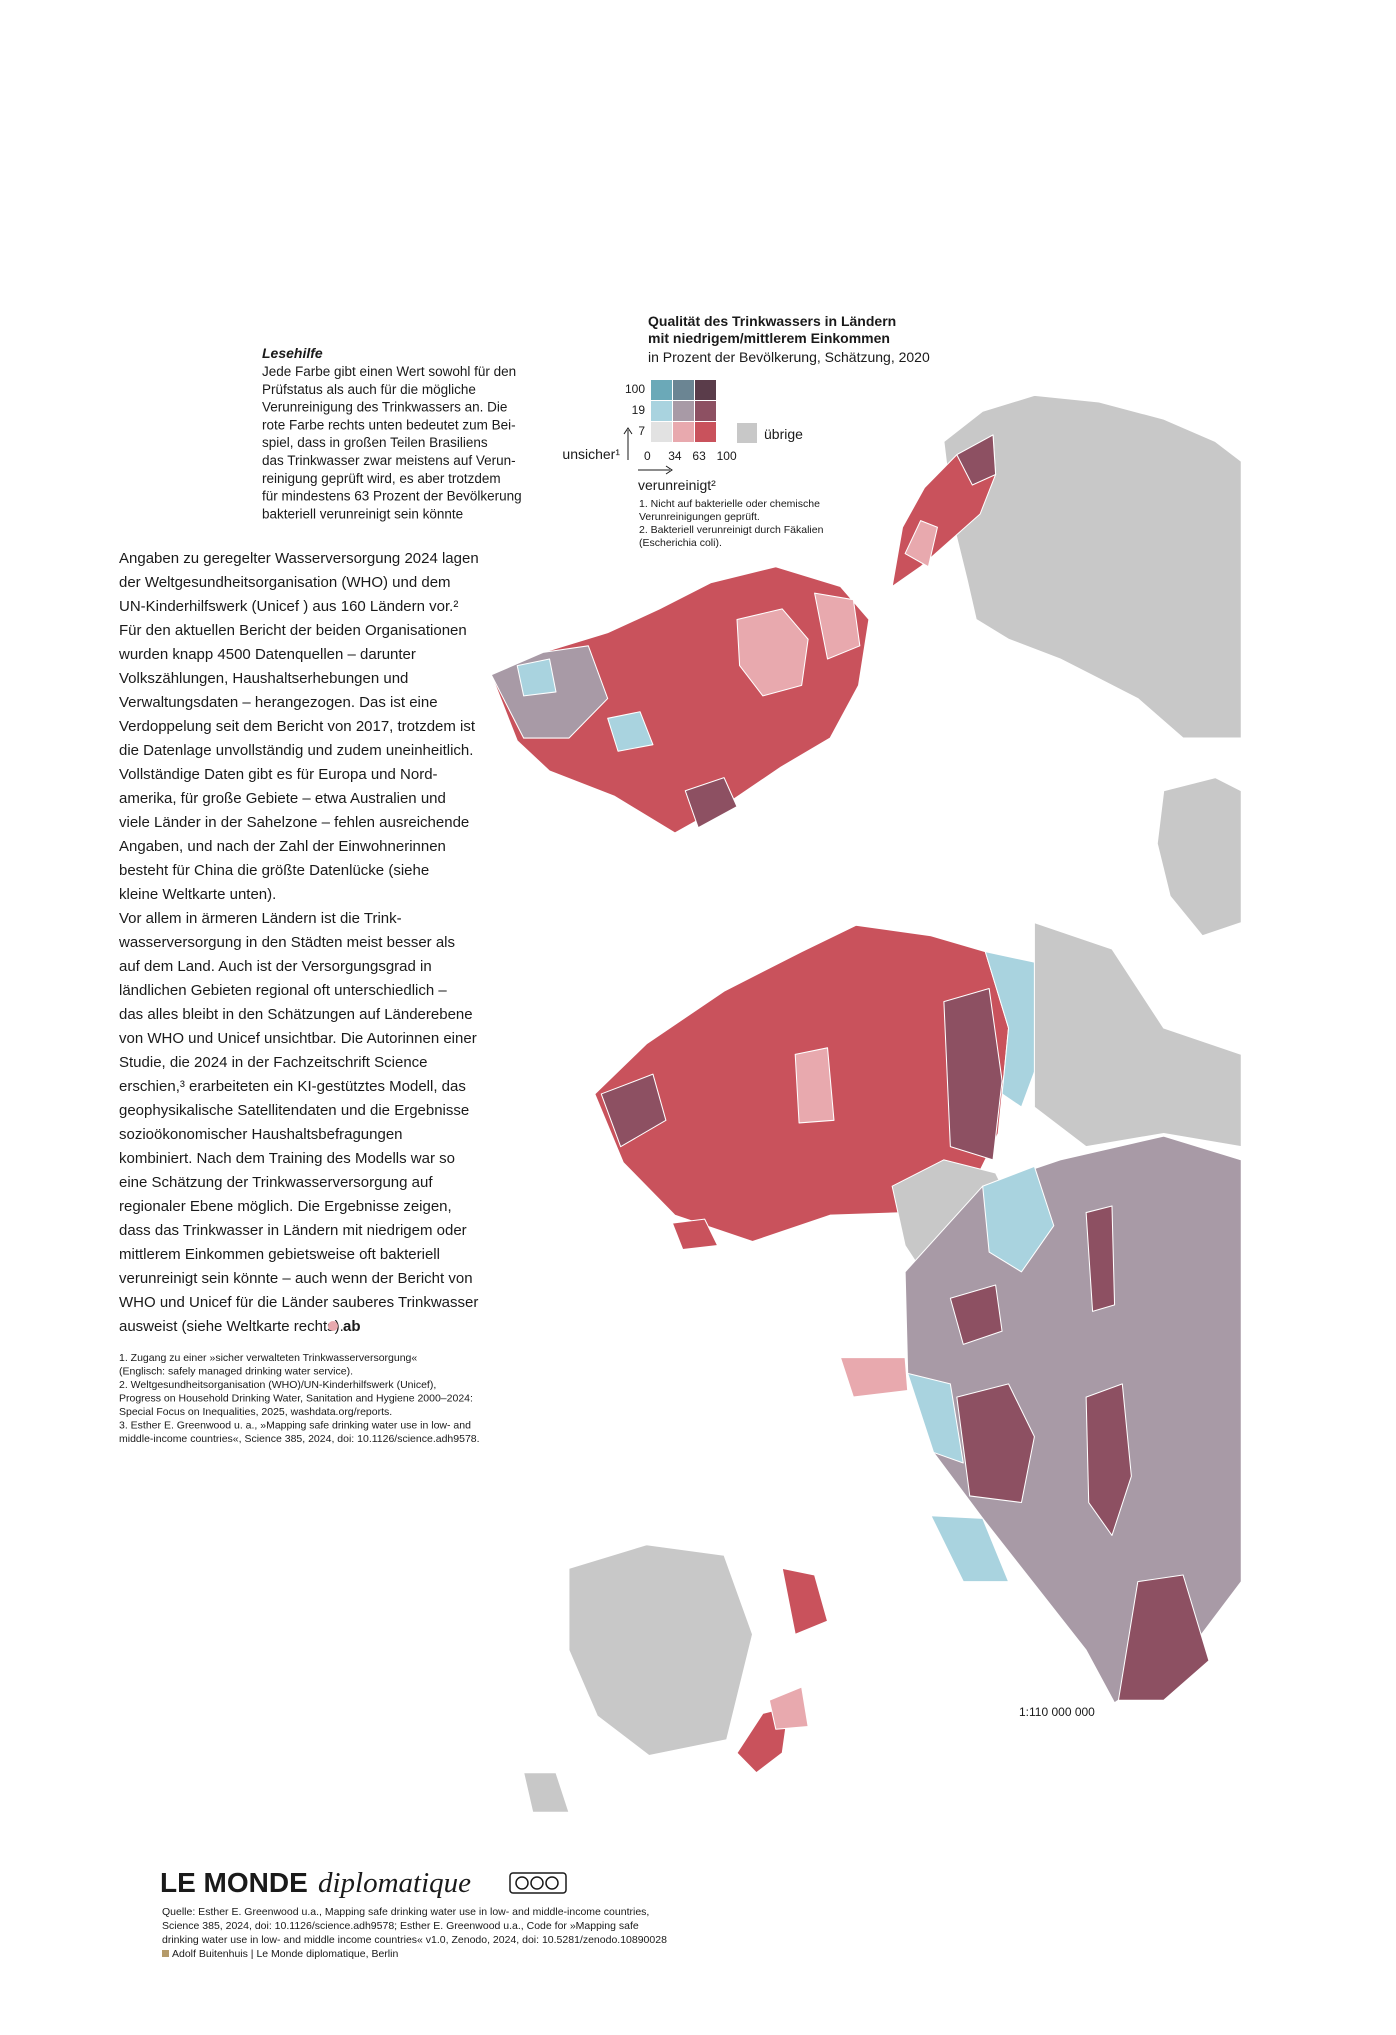 The image size is (1396, 2035). I want to click on legend-title: Qualität des Trinkwassers in Ländern, so click(772, 321).